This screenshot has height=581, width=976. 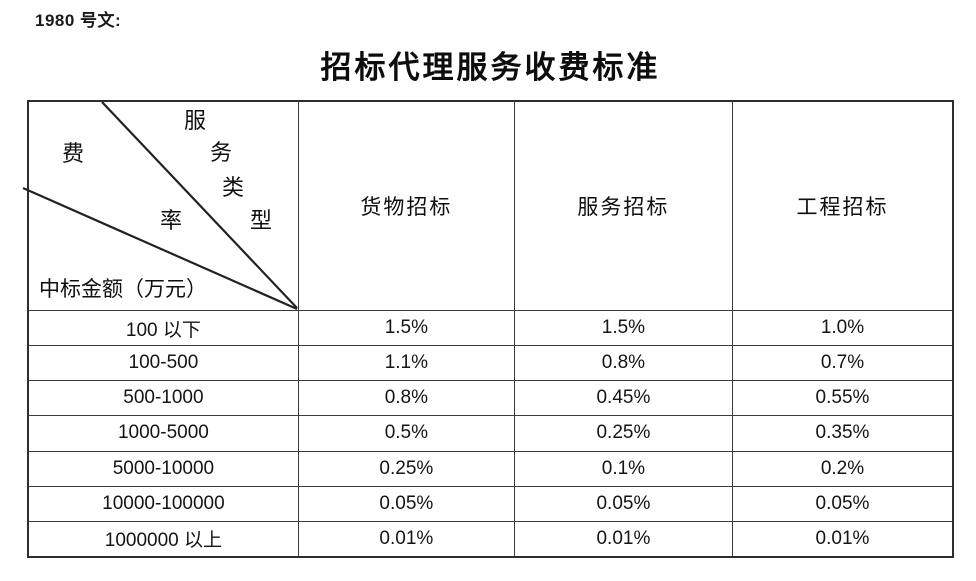 What do you see at coordinates (233, 187) in the screenshot?
I see `corner-type-char-3: 类` at bounding box center [233, 187].